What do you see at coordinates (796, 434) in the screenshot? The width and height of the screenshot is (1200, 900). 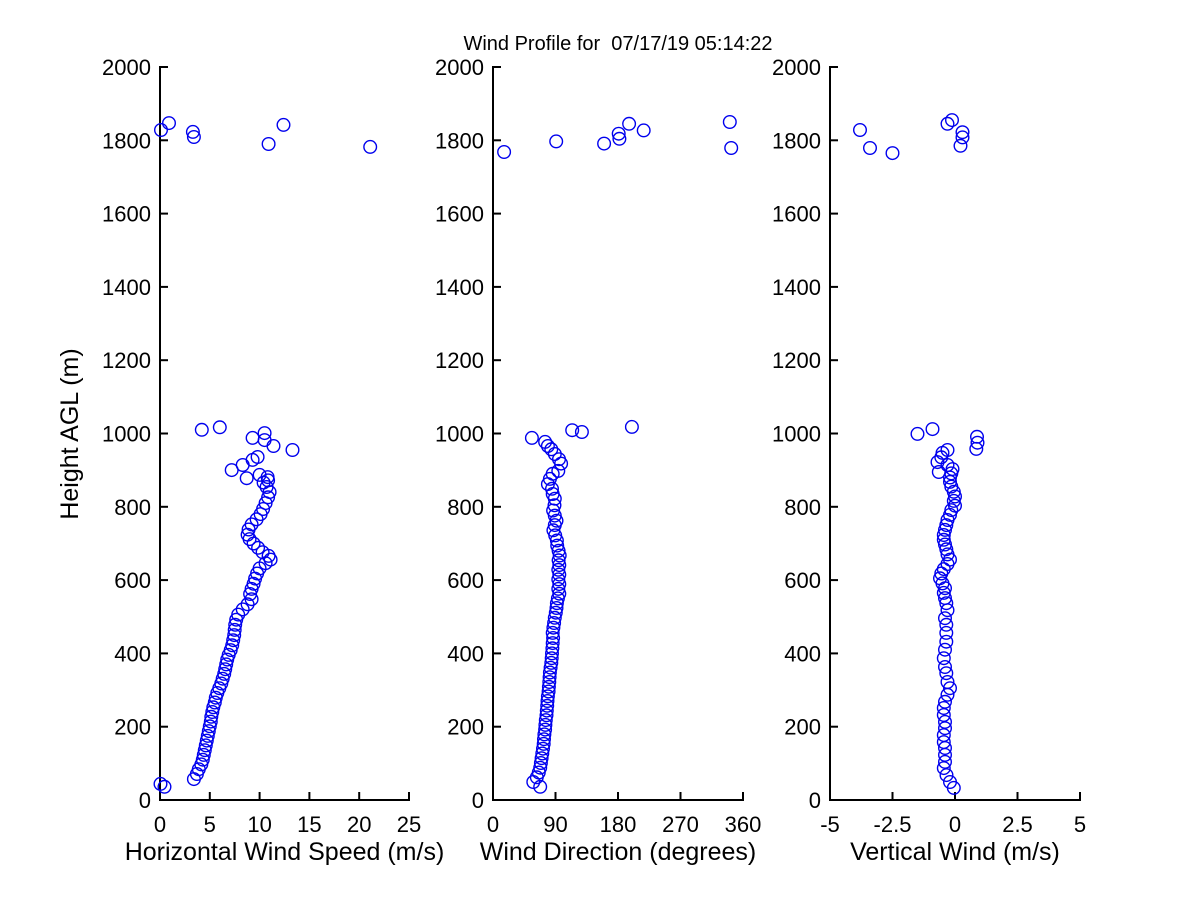 I see `y-tick-label: 1000` at bounding box center [796, 434].